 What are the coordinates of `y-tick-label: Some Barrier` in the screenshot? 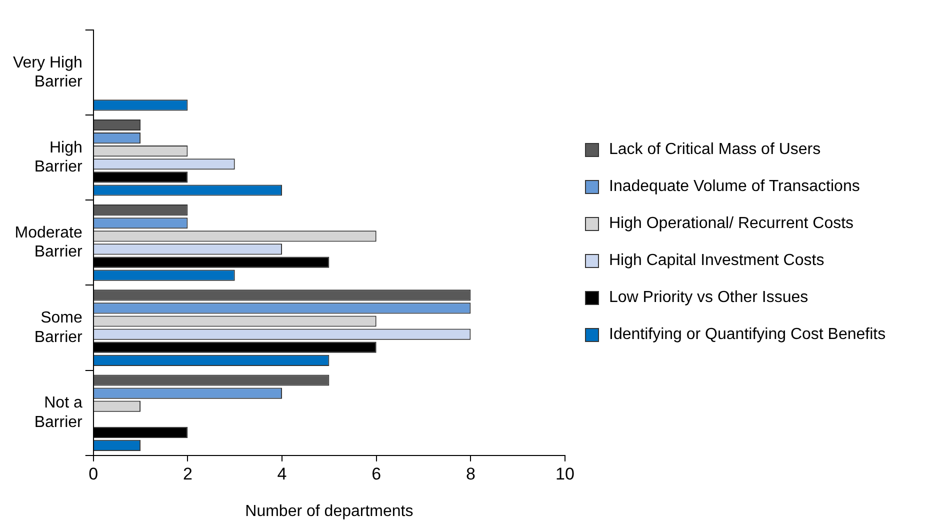 It's located at (59, 328).